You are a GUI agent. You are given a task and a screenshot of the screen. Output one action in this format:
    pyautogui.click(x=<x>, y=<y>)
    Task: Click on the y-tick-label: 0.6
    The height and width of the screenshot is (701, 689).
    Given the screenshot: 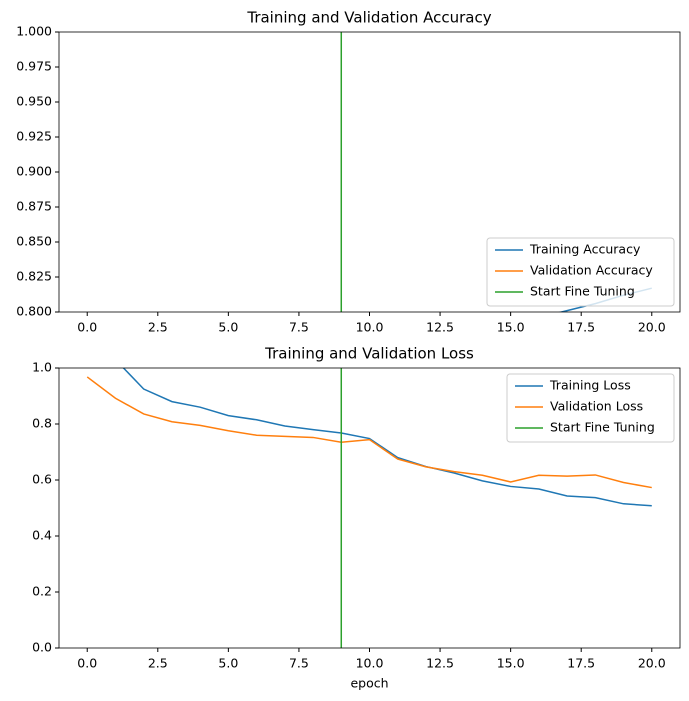 What is the action you would take?
    pyautogui.click(x=42, y=479)
    